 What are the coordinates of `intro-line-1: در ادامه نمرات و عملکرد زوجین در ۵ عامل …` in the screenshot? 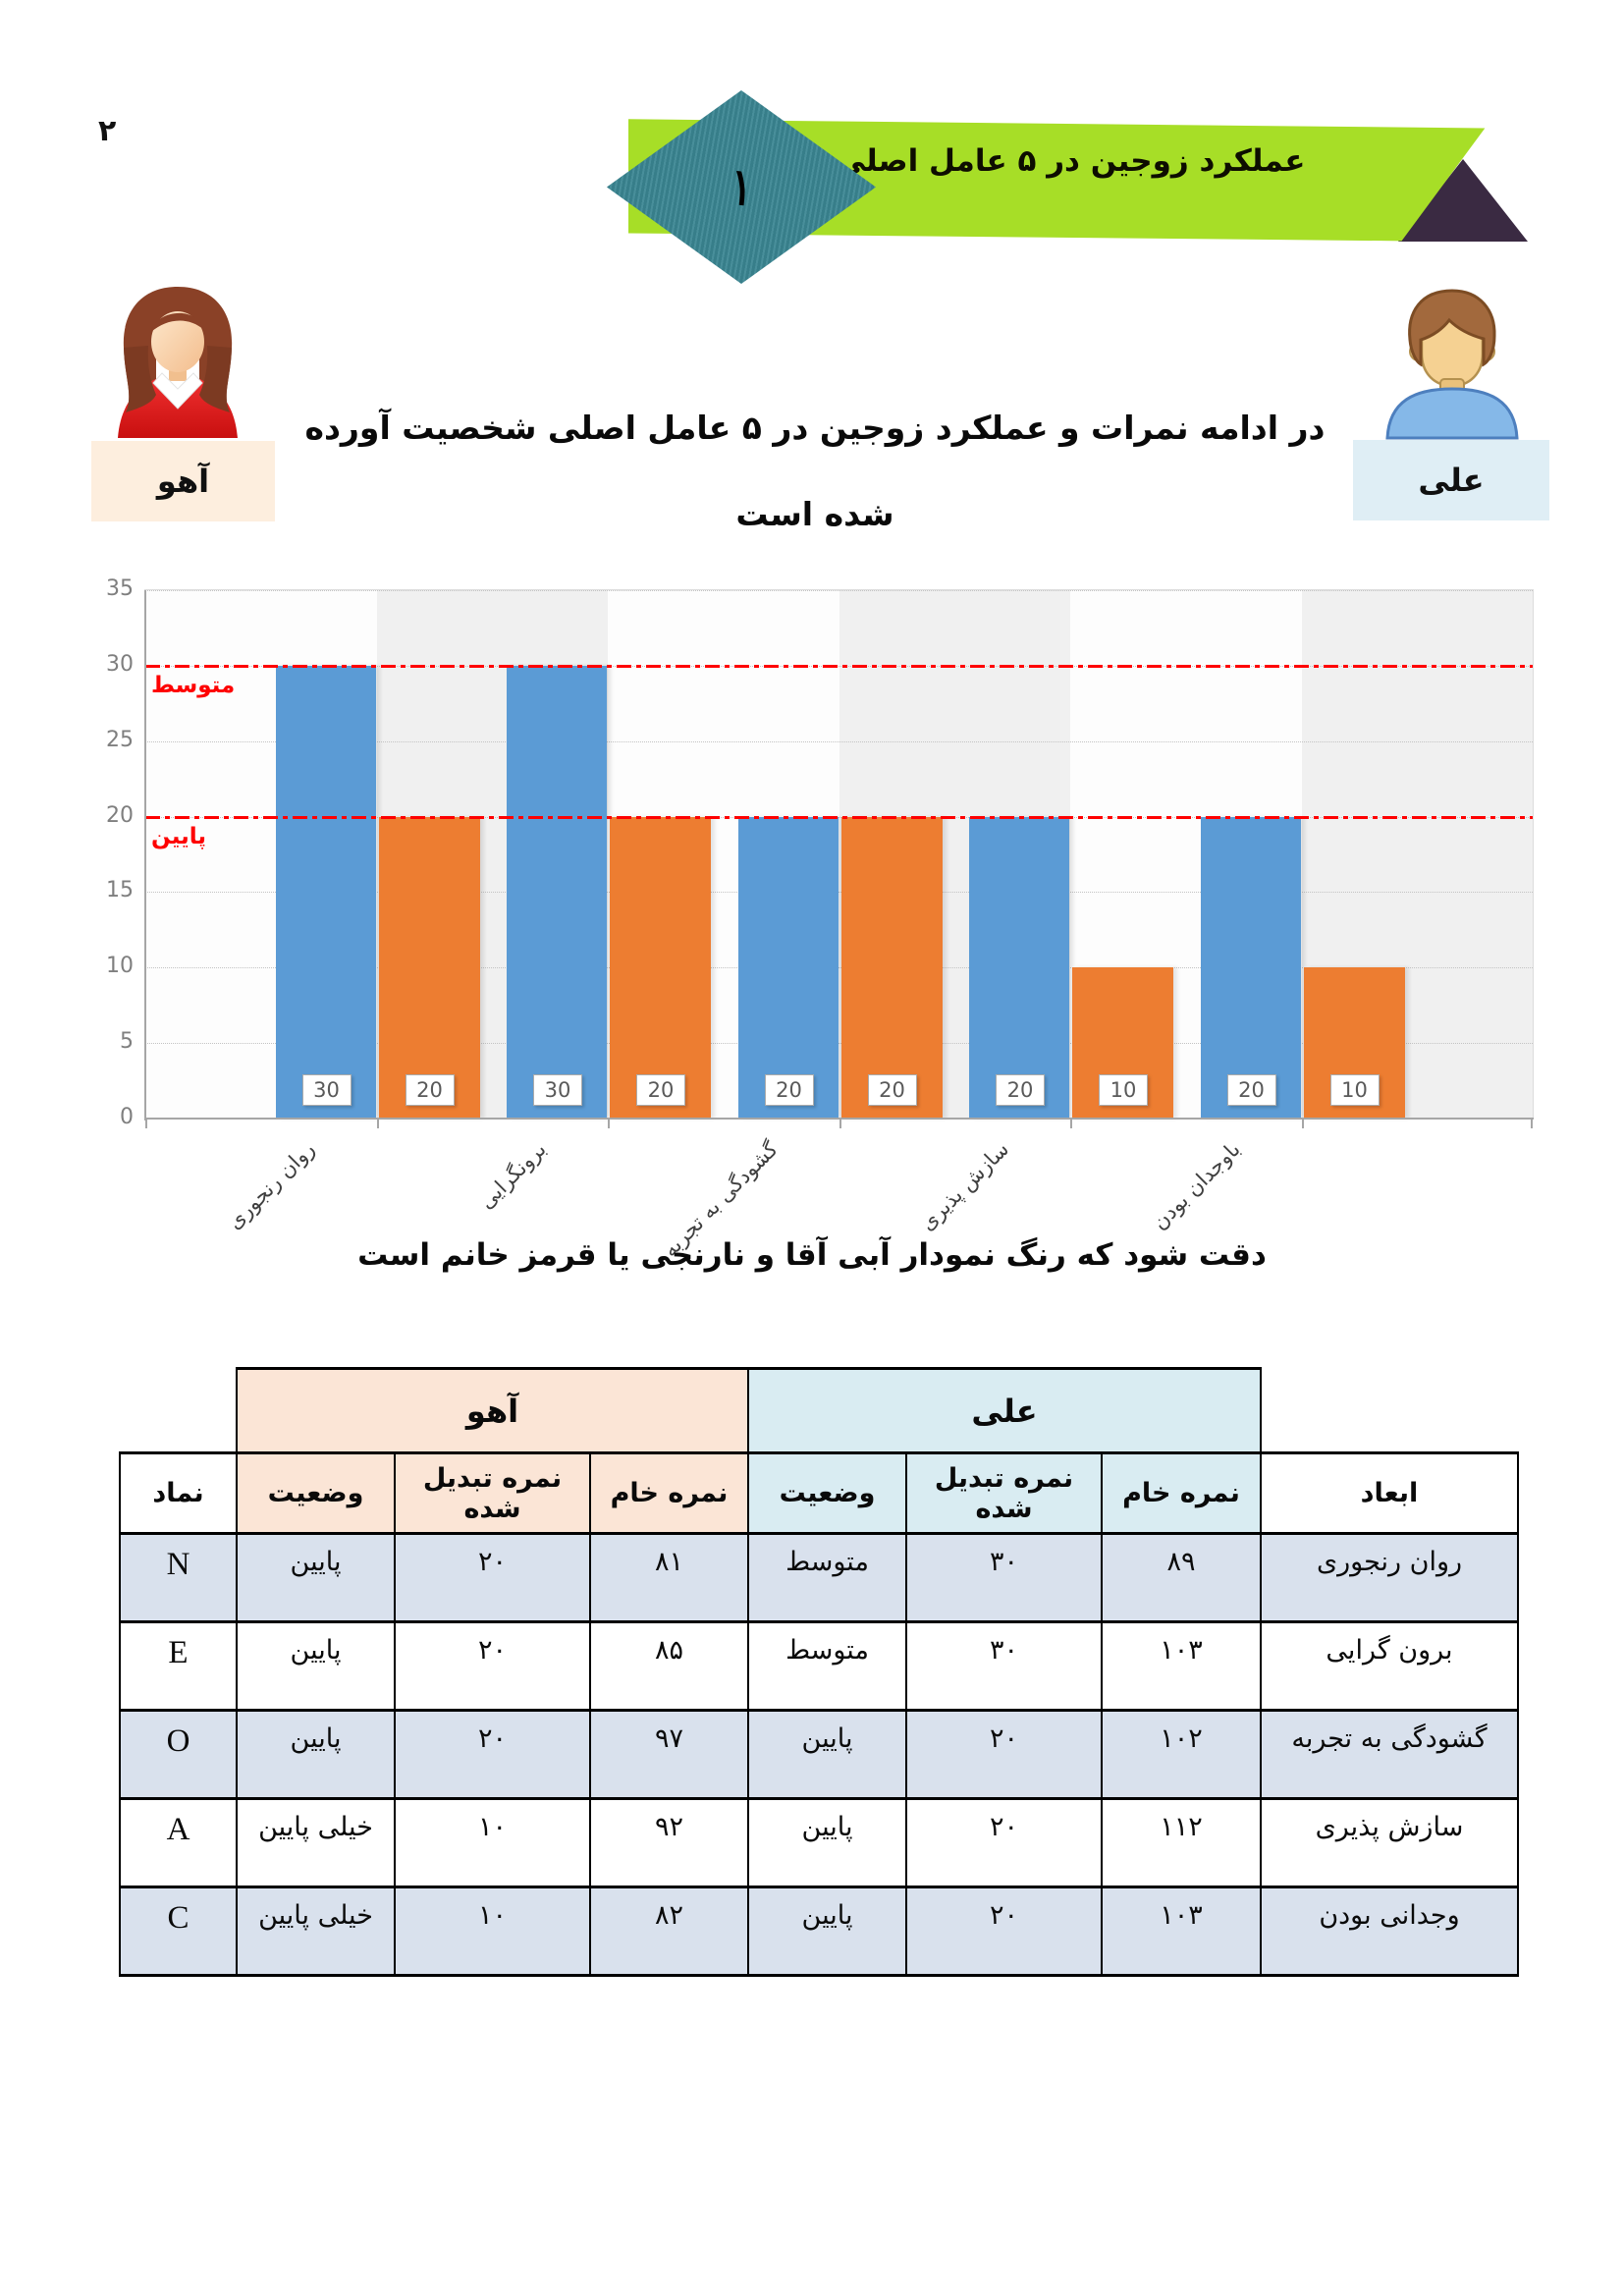 It's located at (815, 428).